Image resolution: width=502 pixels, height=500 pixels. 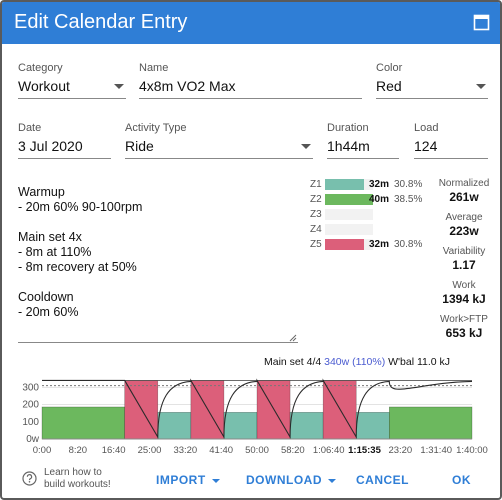 What do you see at coordinates (50, 146) in the screenshot?
I see `date-value: 3 Jul 2020` at bounding box center [50, 146].